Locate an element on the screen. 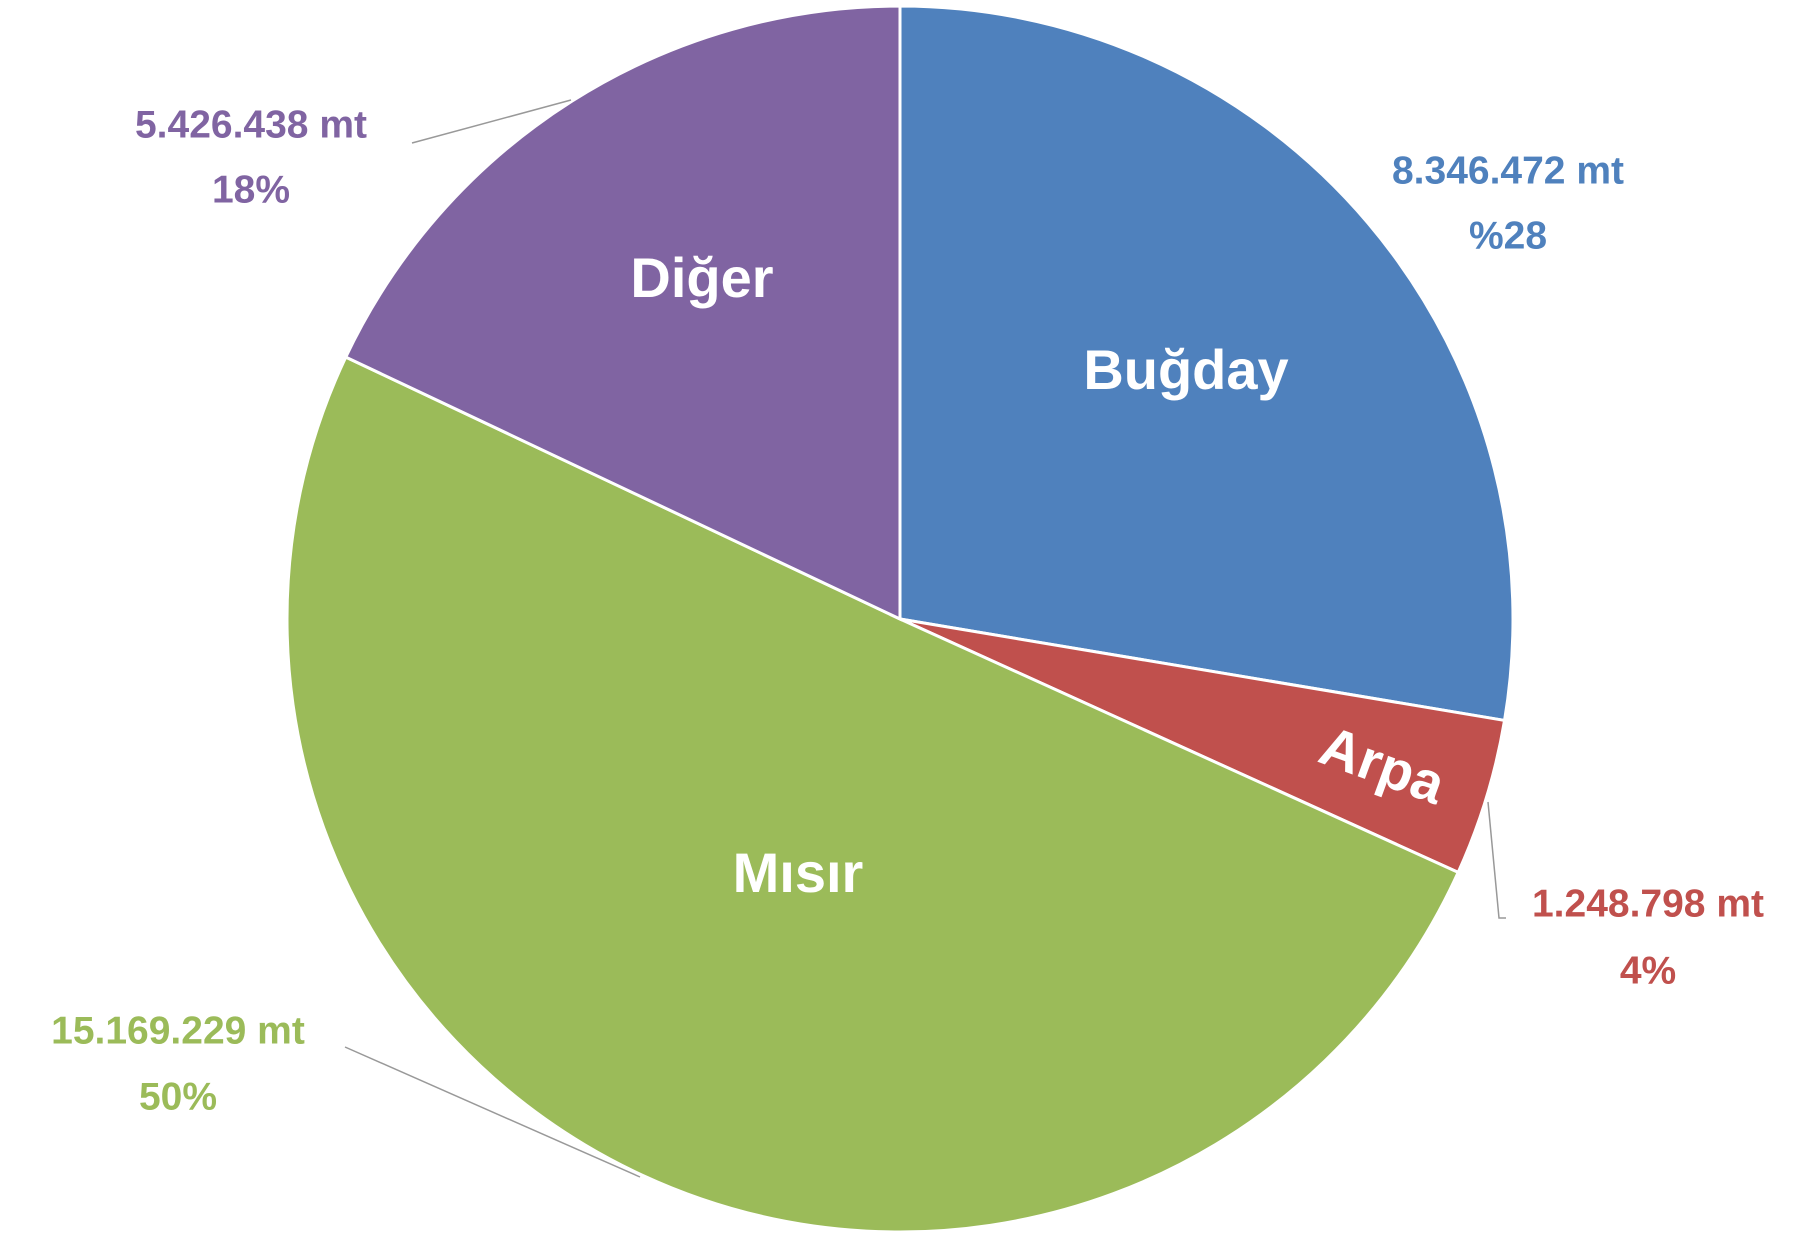 The height and width of the screenshot is (1239, 1802). slice-label: Buğday is located at coordinates (1185, 369).